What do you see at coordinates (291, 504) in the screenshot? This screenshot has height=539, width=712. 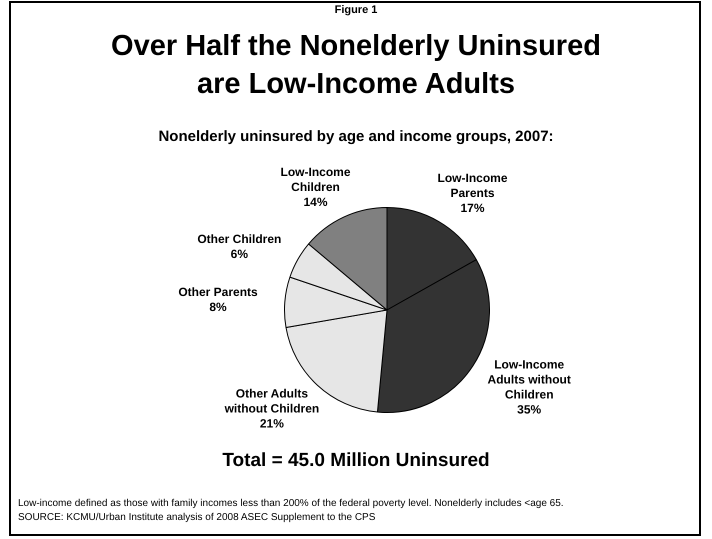 I see `text: Low-income defined as those with family incomes less than 200% of the federal poverty level. Nonelderly includes <age 65.` at bounding box center [291, 504].